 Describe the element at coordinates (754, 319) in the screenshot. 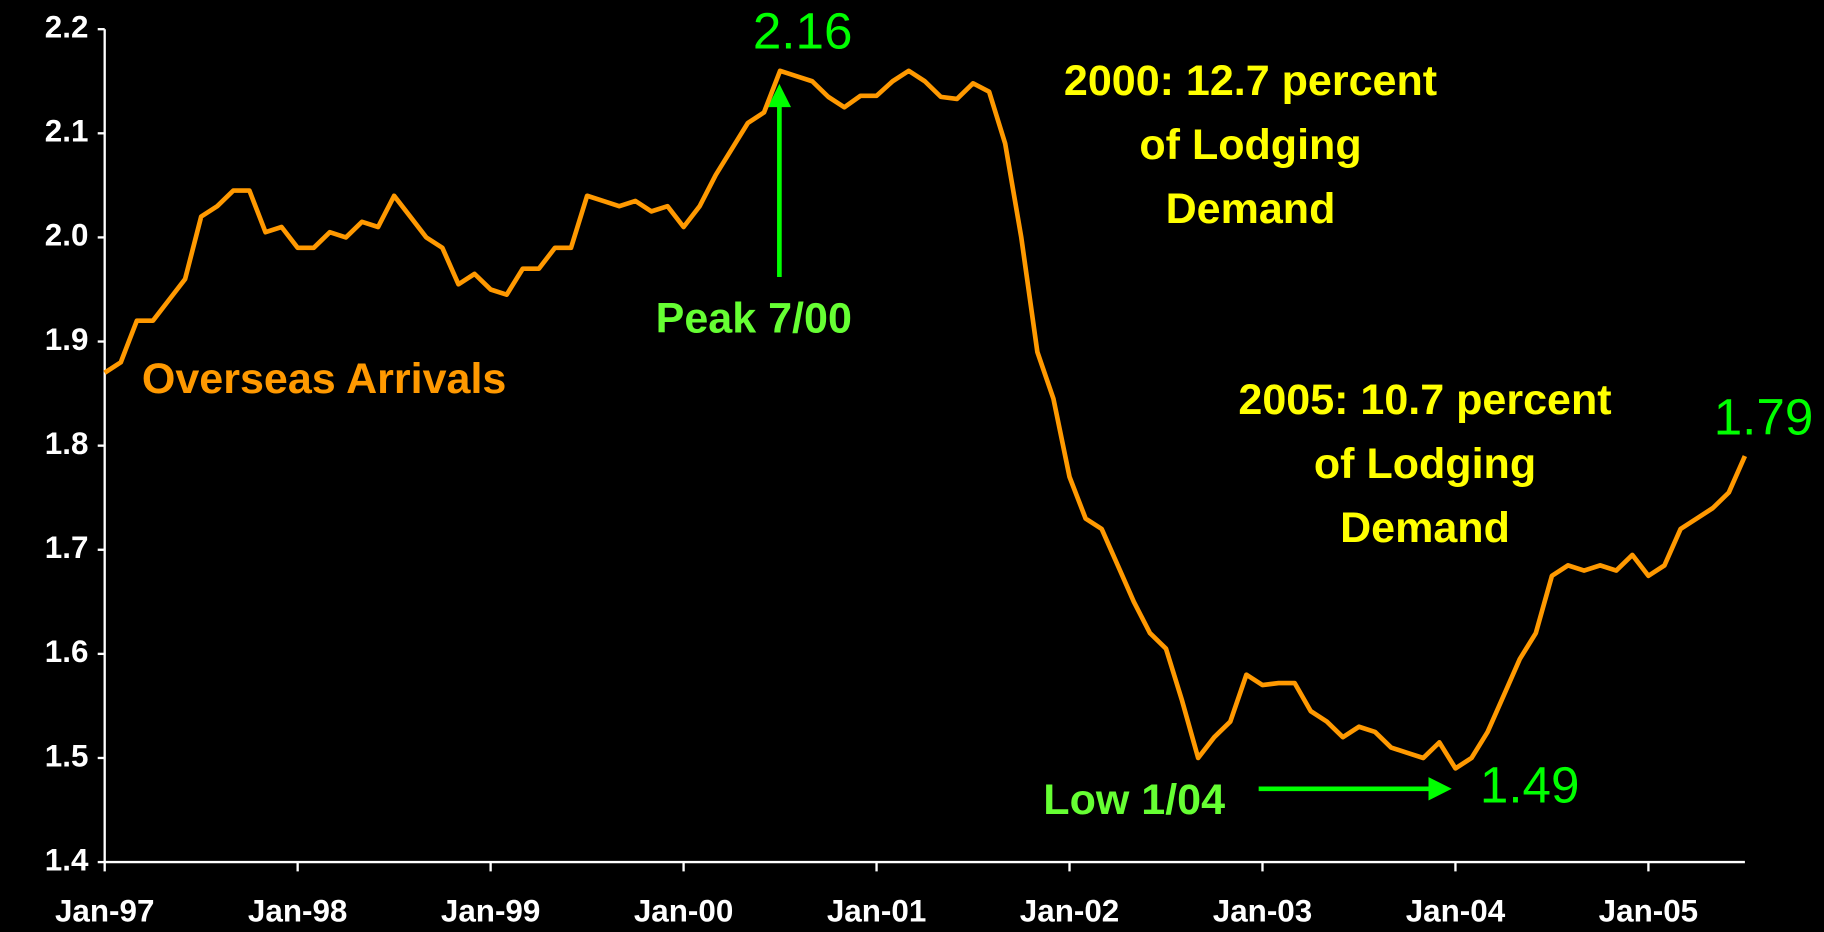

I see `annotation: Peak 7/00` at that location.